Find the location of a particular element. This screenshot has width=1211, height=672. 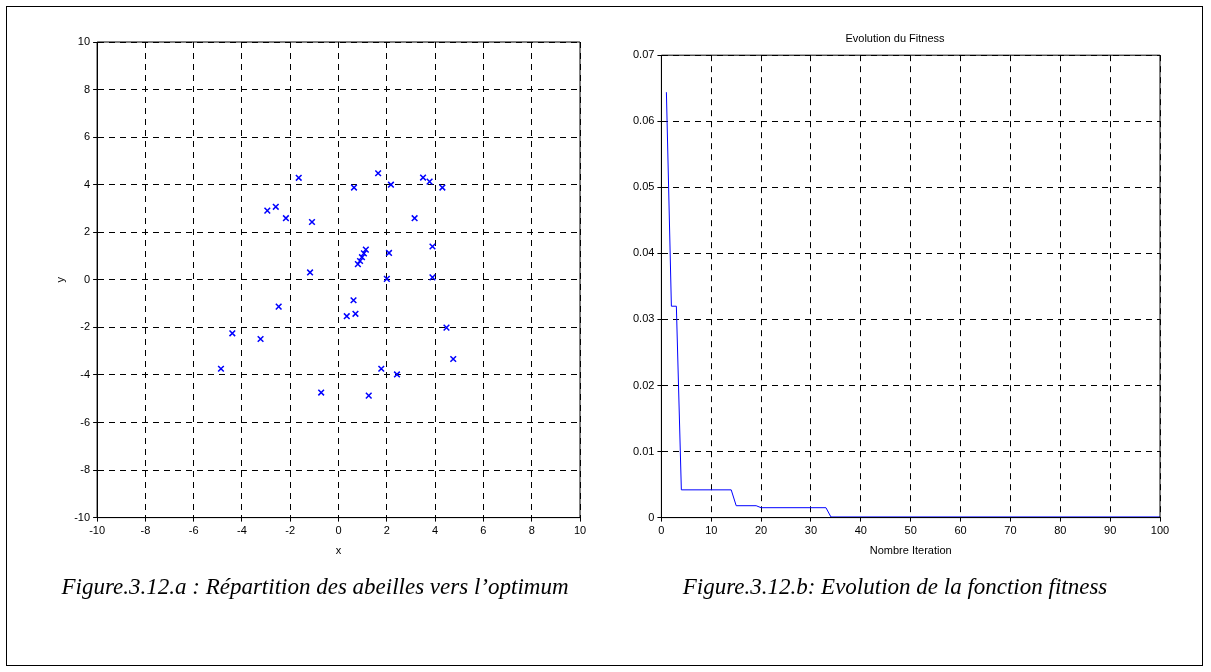

x-tick-label: 8 is located at coordinates (531, 530).